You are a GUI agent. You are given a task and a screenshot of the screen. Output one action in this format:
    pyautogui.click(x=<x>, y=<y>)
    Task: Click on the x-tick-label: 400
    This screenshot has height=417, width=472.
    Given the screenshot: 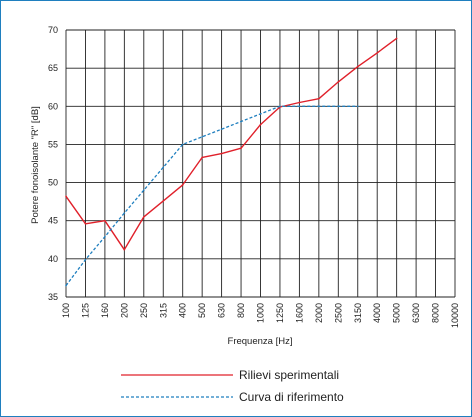 What is the action you would take?
    pyautogui.click(x=183, y=310)
    